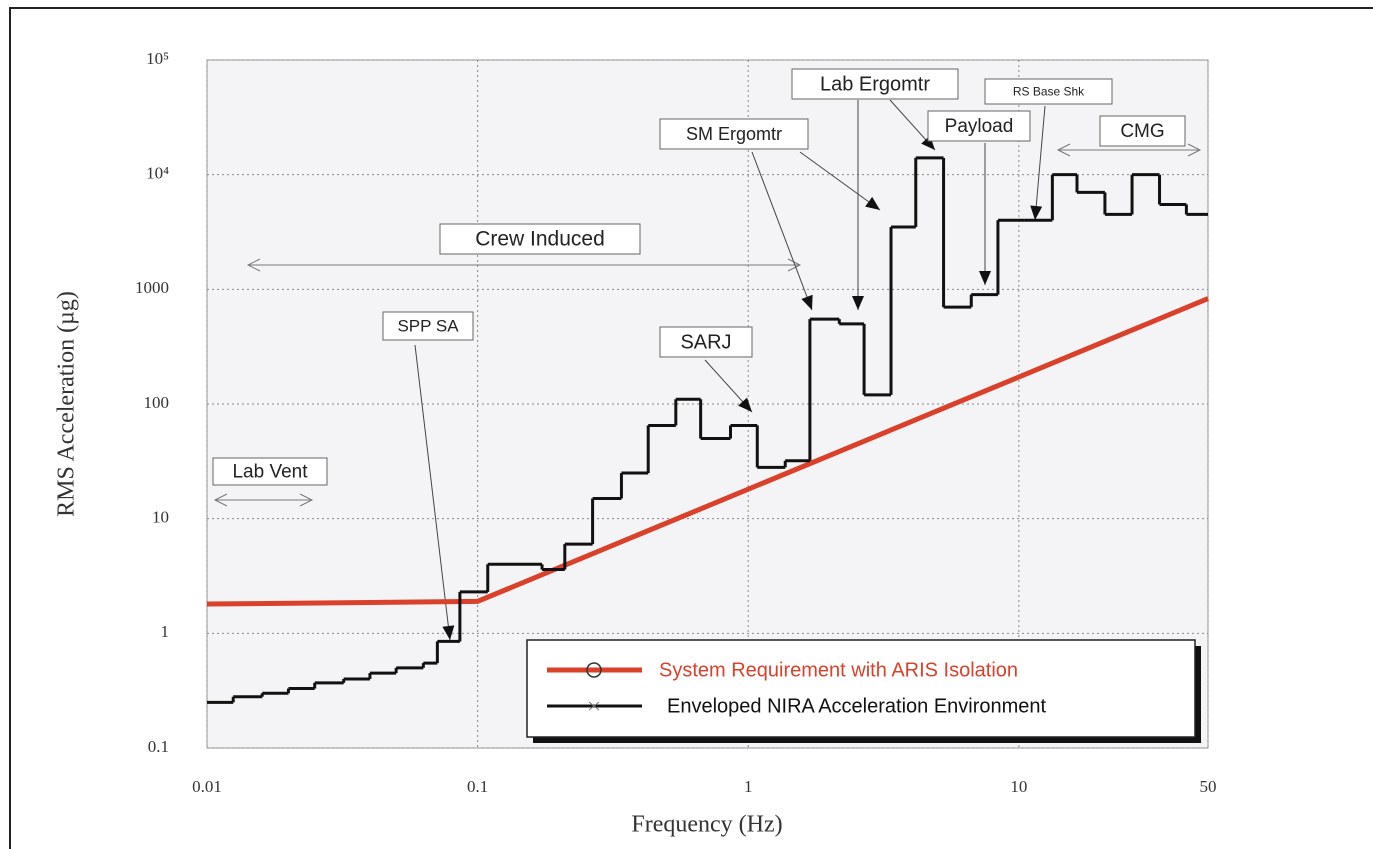  Describe the element at coordinates (477, 786) in the screenshot. I see `x-tick-label: 0.1` at that location.